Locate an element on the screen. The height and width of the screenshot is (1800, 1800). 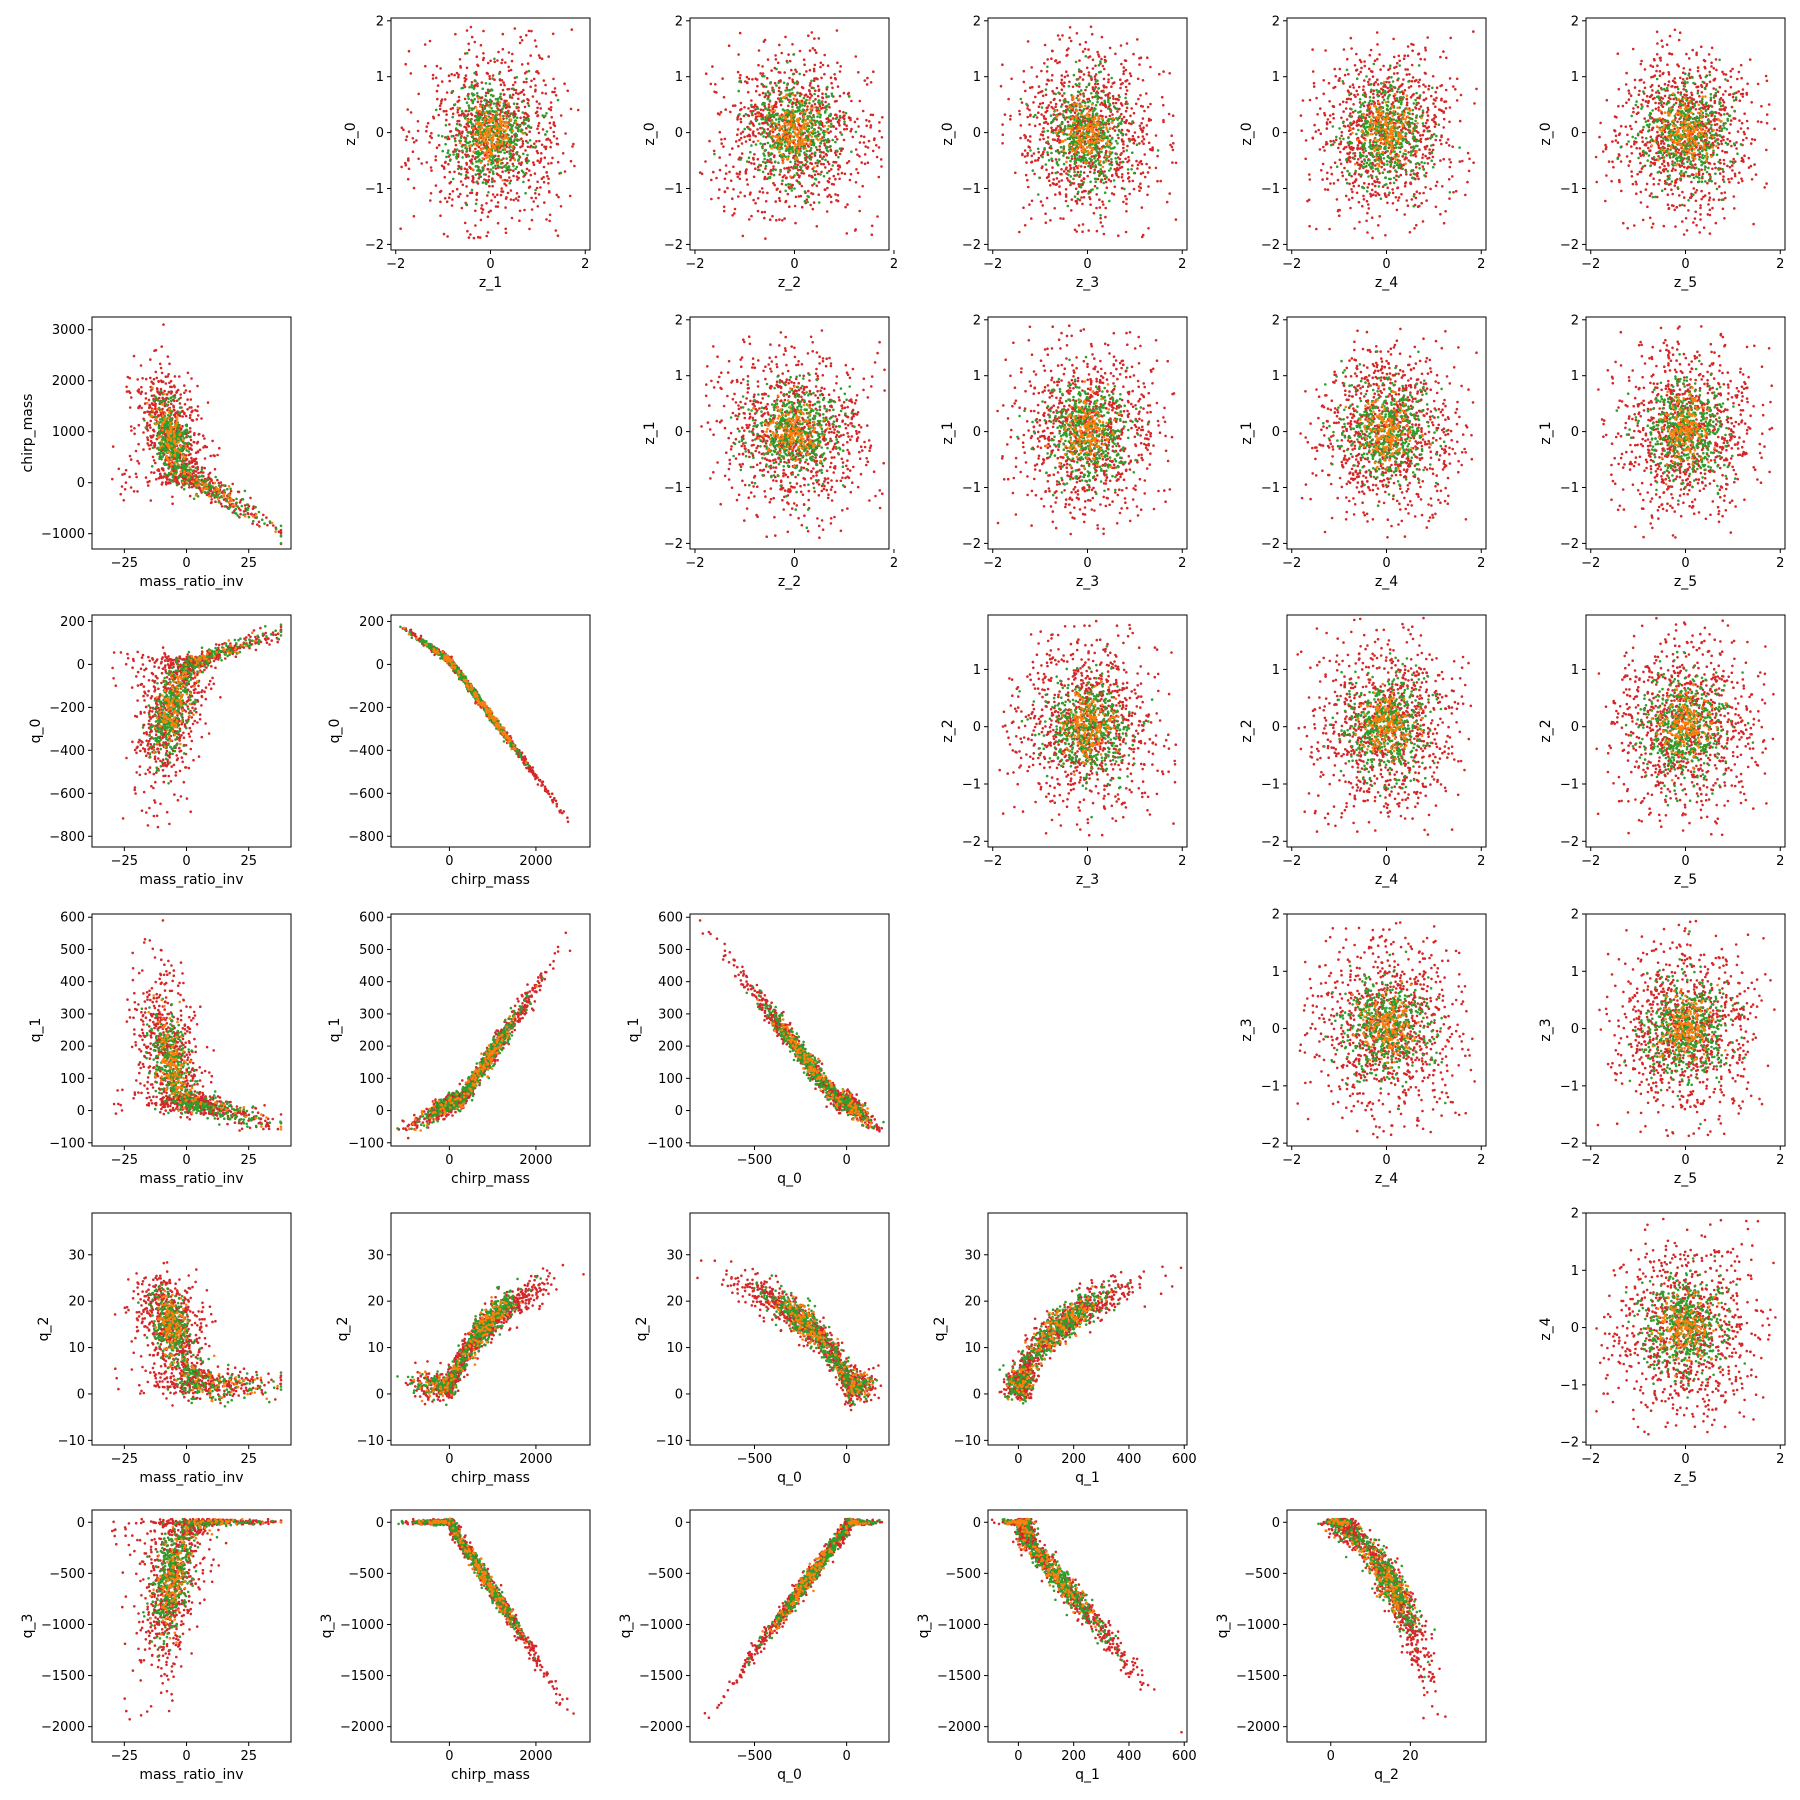
y-tick-label: 2 is located at coordinates (977, 21).